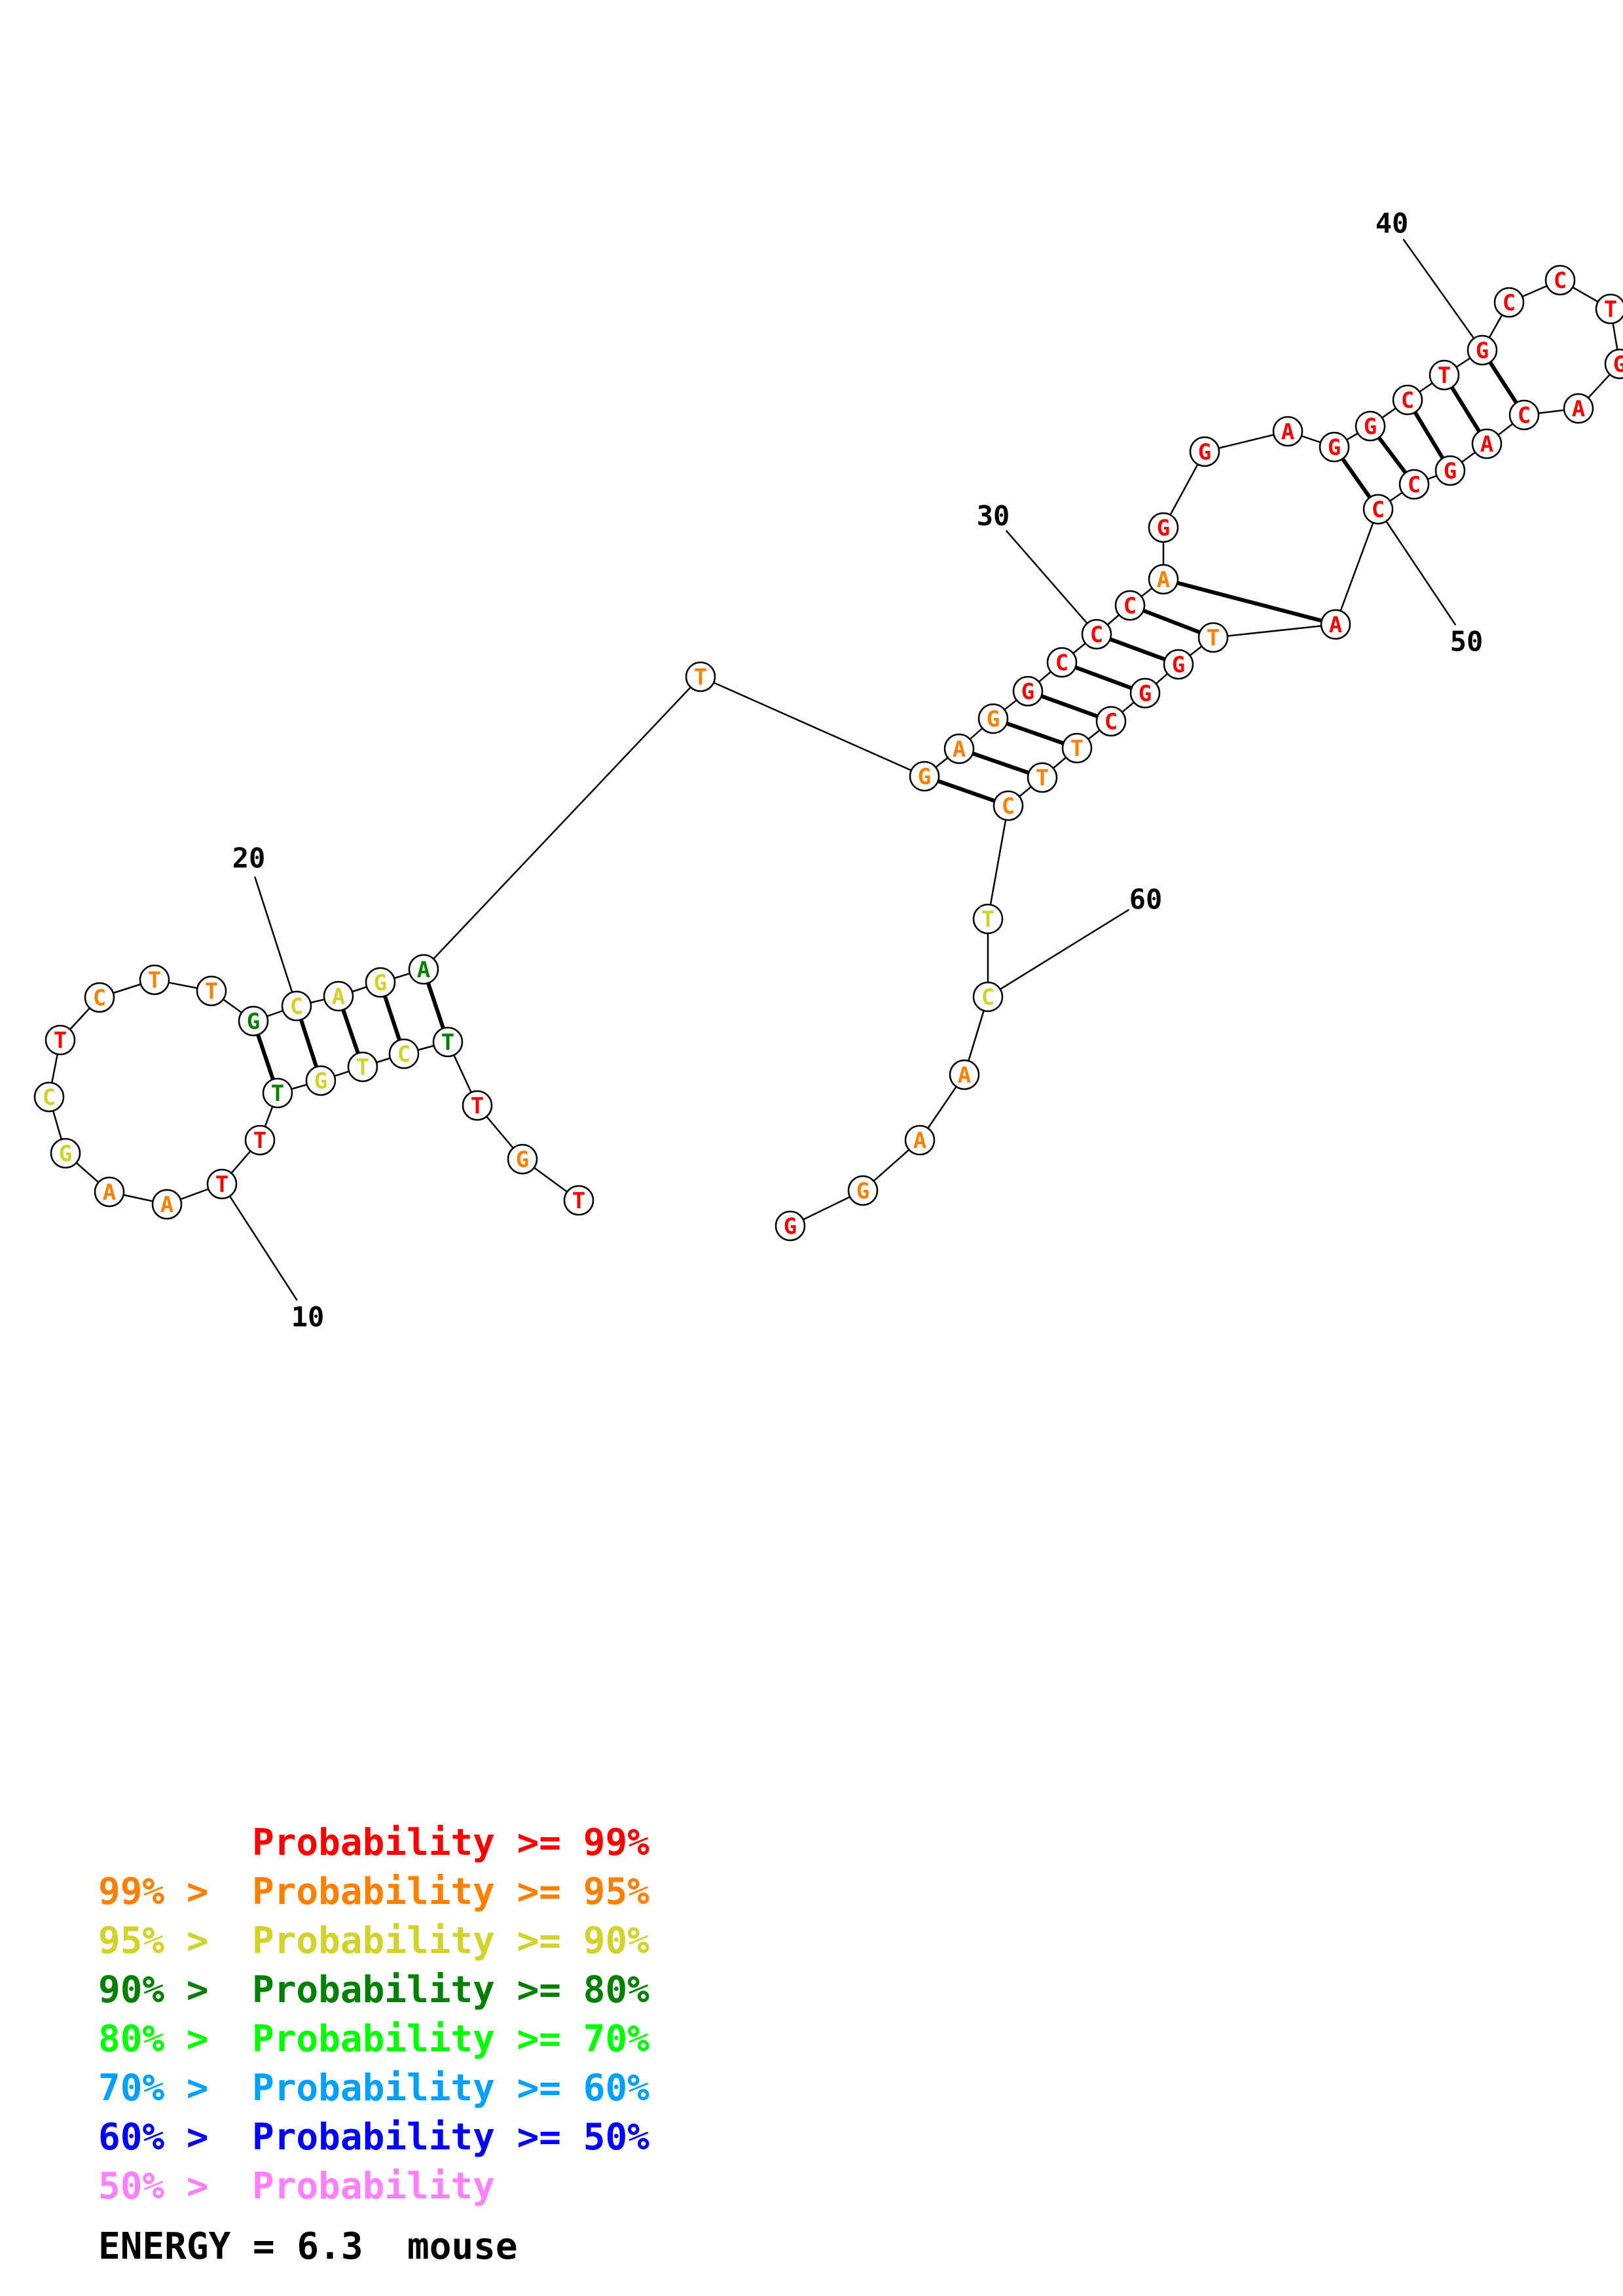 This screenshot has height=2296, width=1623. I want to click on nucleotide-59: T, so click(988, 919).